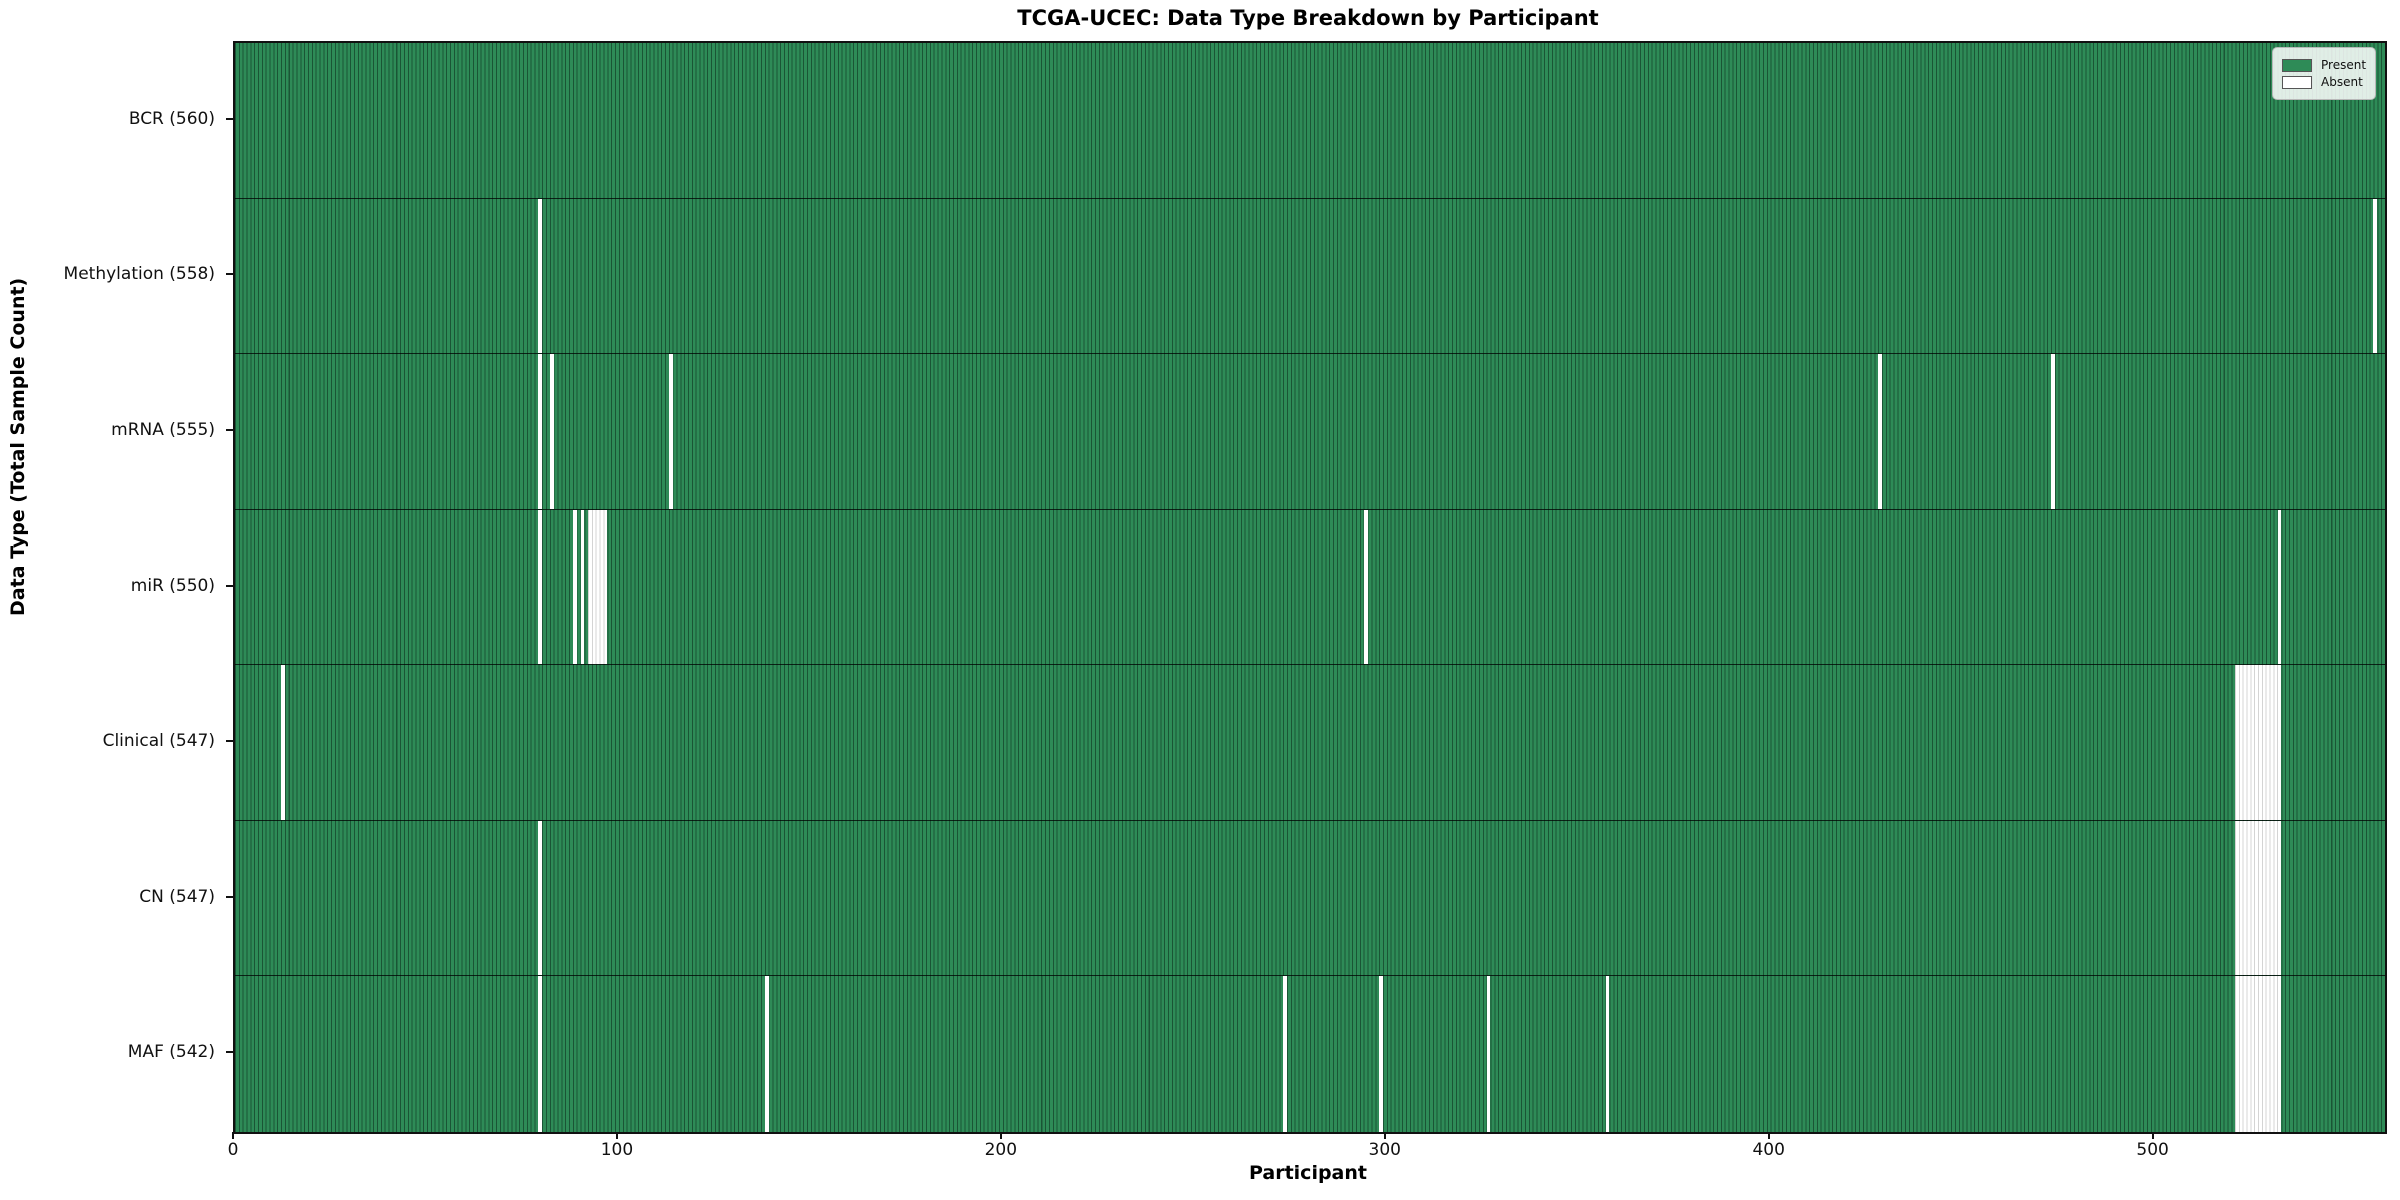  Describe the element at coordinates (1001, 1150) in the screenshot. I see `x-tick-label-200: 200` at that location.